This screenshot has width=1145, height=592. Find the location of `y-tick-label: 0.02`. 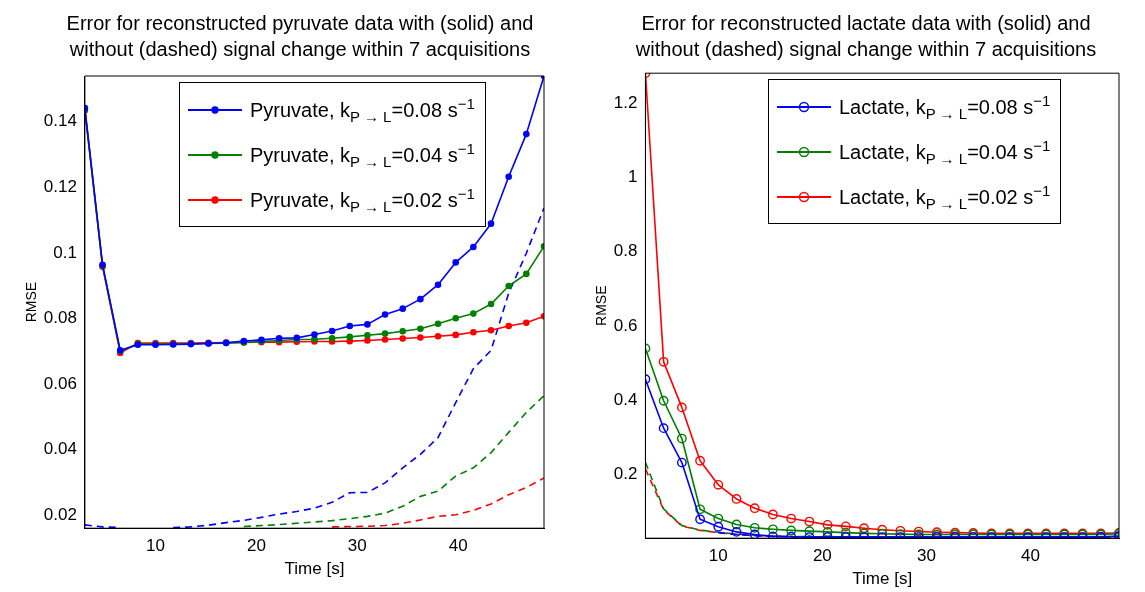

y-tick-label: 0.02 is located at coordinates (60, 515).